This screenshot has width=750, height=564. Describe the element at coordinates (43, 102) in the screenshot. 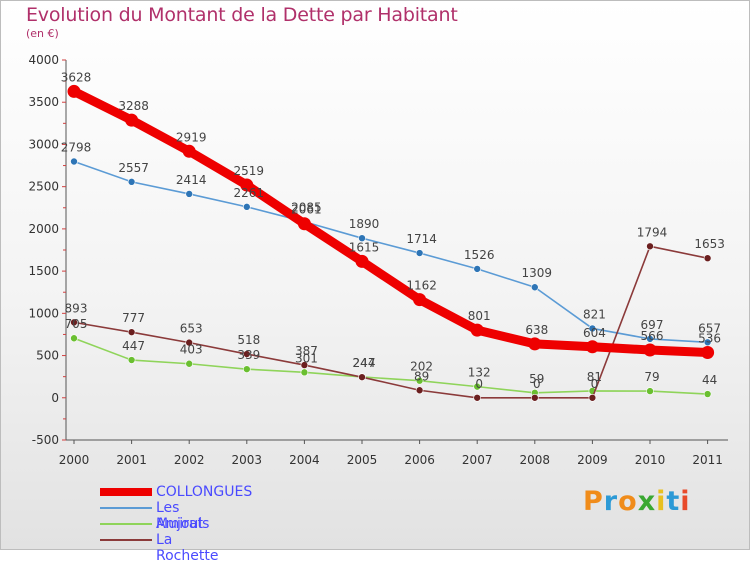

I see `y-tick-label: 3500` at that location.